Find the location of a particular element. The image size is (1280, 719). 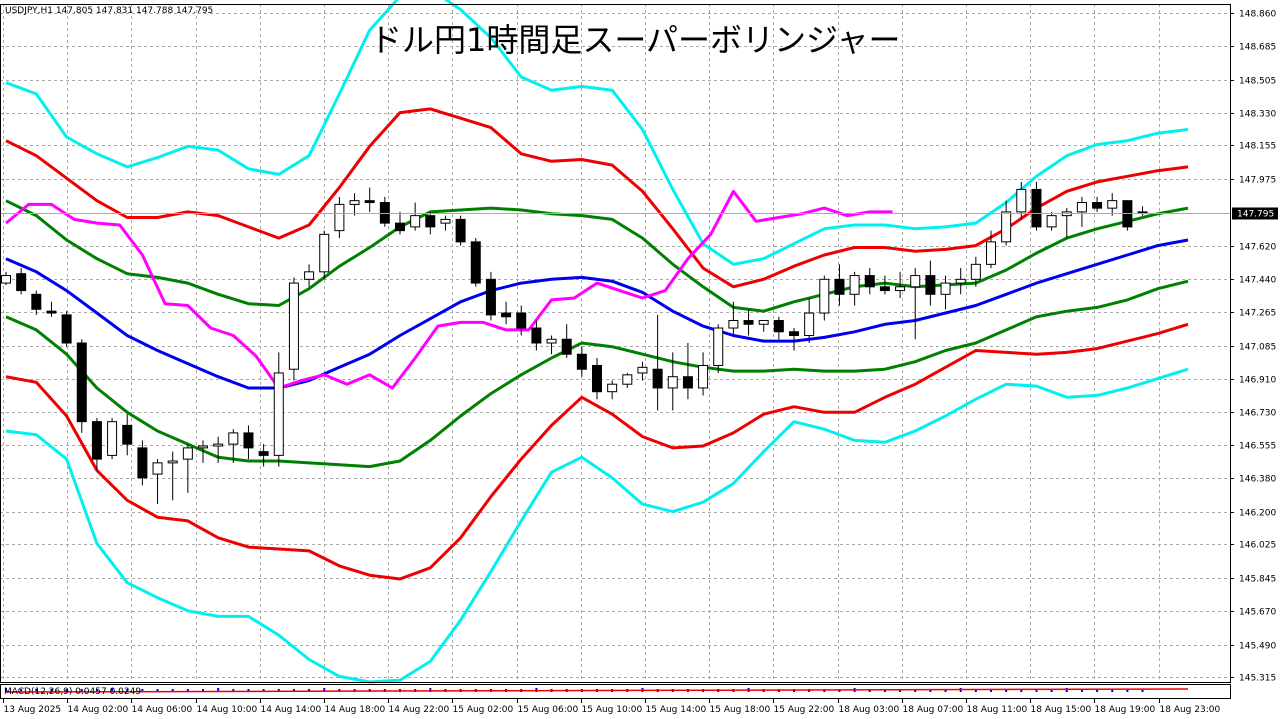

macd-histogram is located at coordinates (597, 690).